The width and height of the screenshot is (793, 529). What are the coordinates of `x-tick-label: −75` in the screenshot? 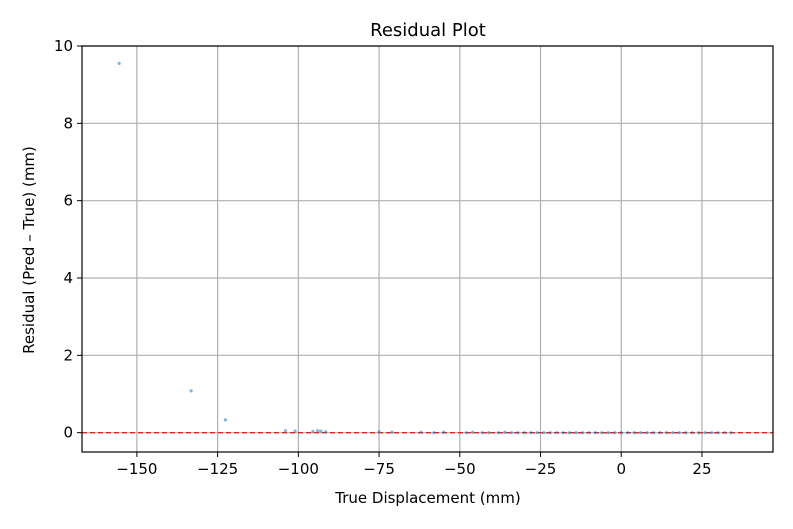 It's located at (379, 469).